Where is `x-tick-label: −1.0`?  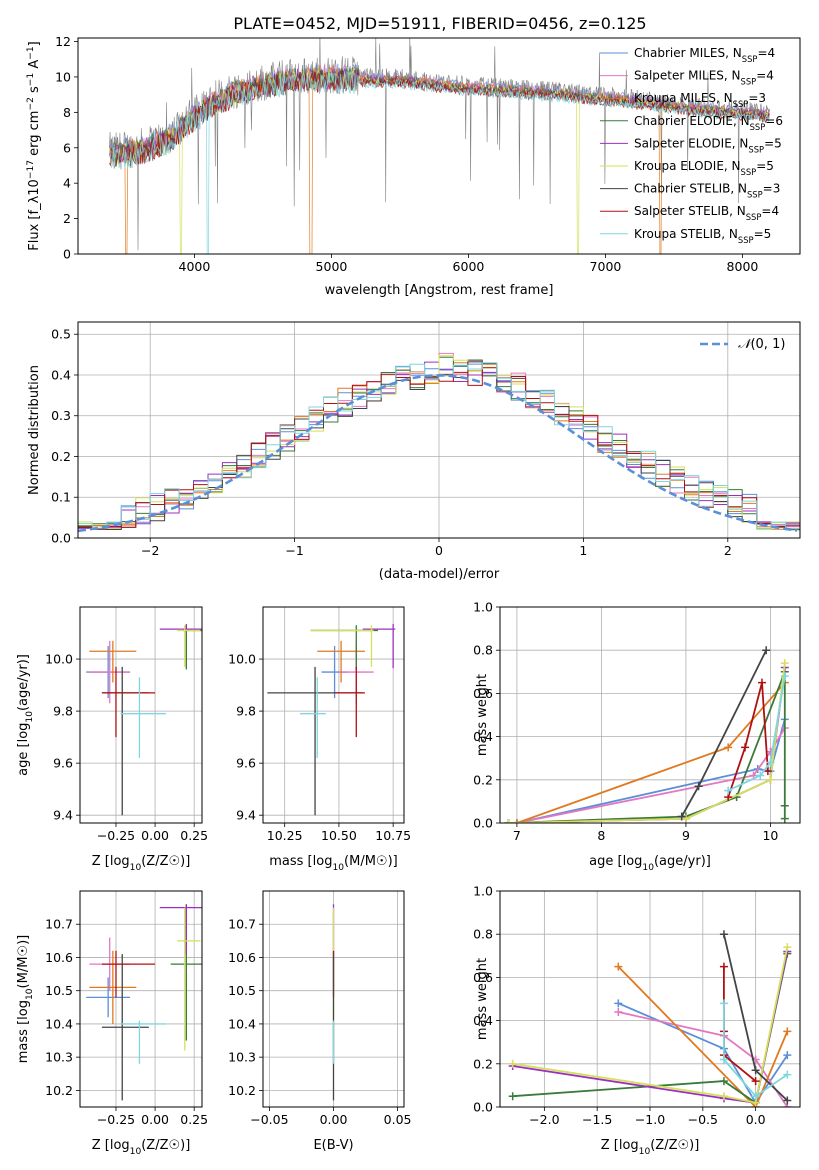 x-tick-label: −1.0 is located at coordinates (650, 1119).